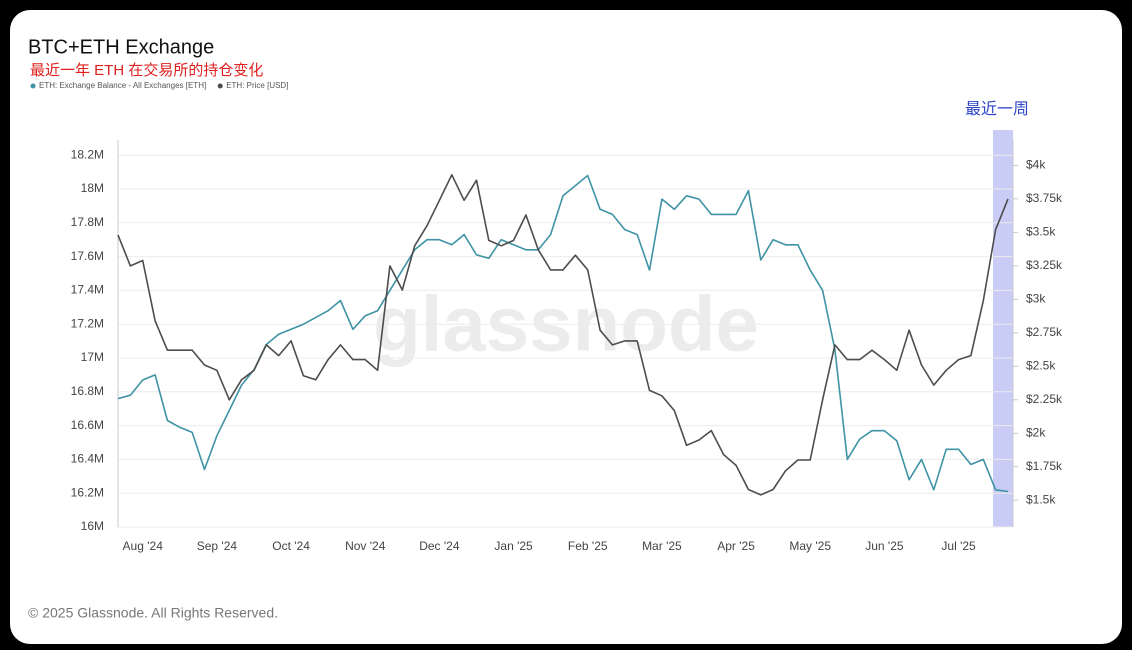 The image size is (1132, 650). What do you see at coordinates (92, 526) in the screenshot?
I see `y-tick-label: 16M` at bounding box center [92, 526].